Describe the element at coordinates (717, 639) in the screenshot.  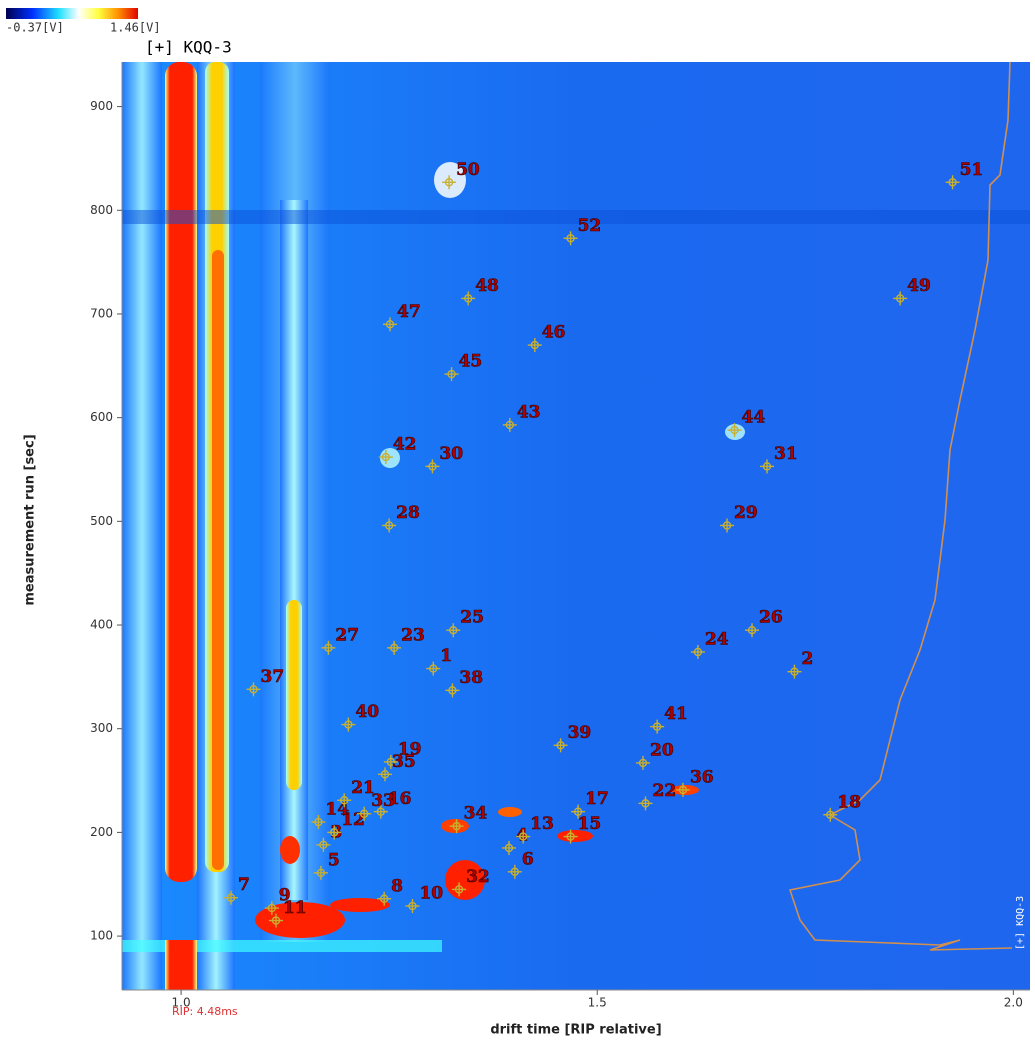
I see `peak-label: 24` at that location.